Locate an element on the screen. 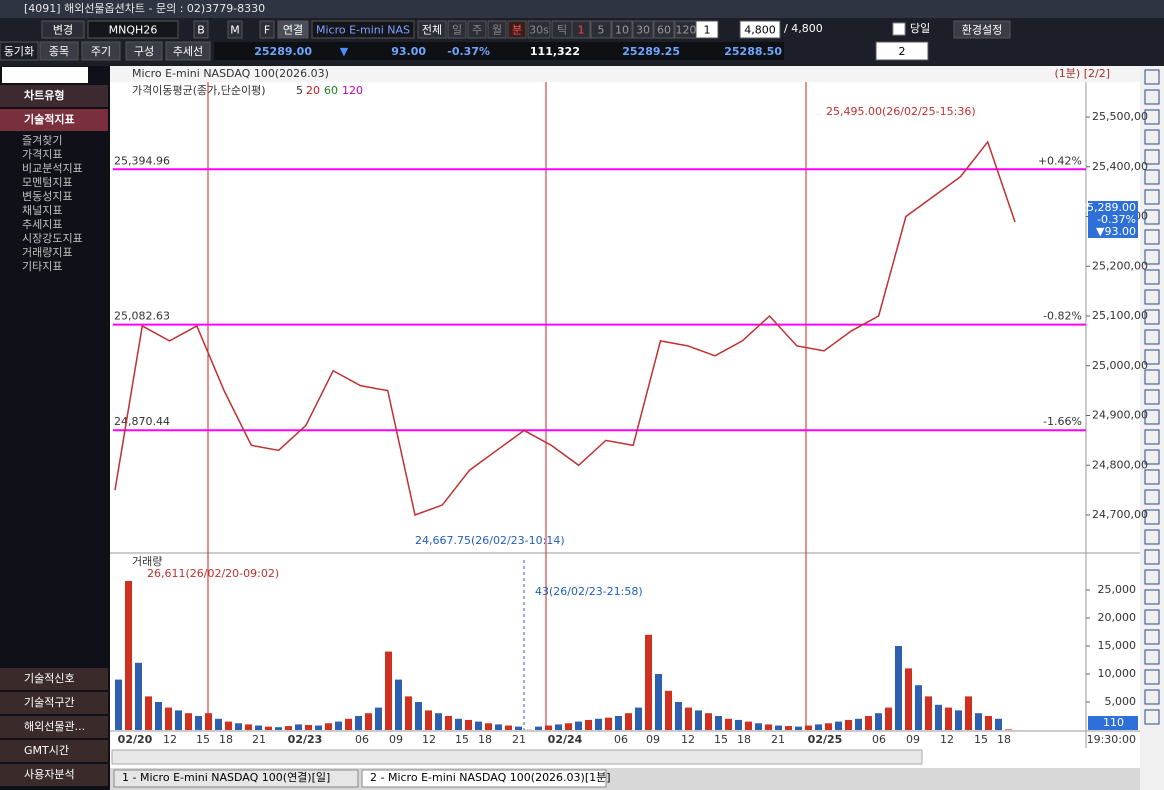  minute-button: 30 is located at coordinates (643, 30).